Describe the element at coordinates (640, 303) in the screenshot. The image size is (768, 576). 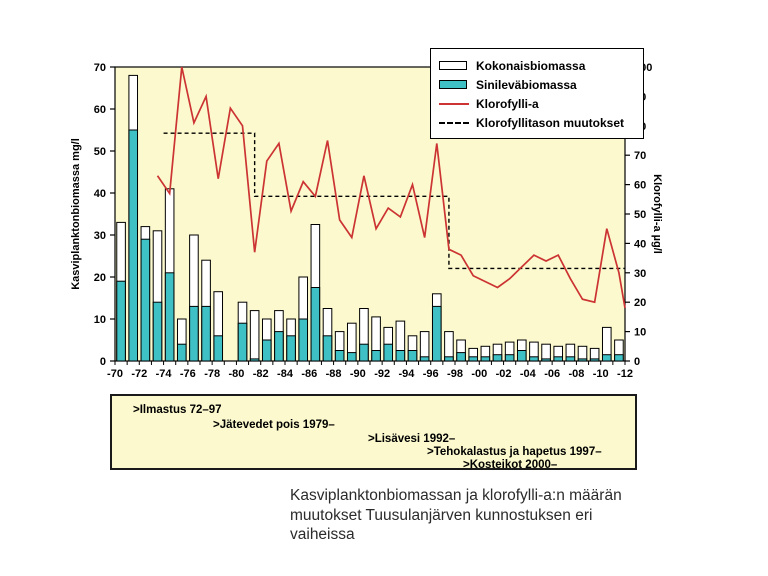
I see `right-tick-label: 20` at that location.